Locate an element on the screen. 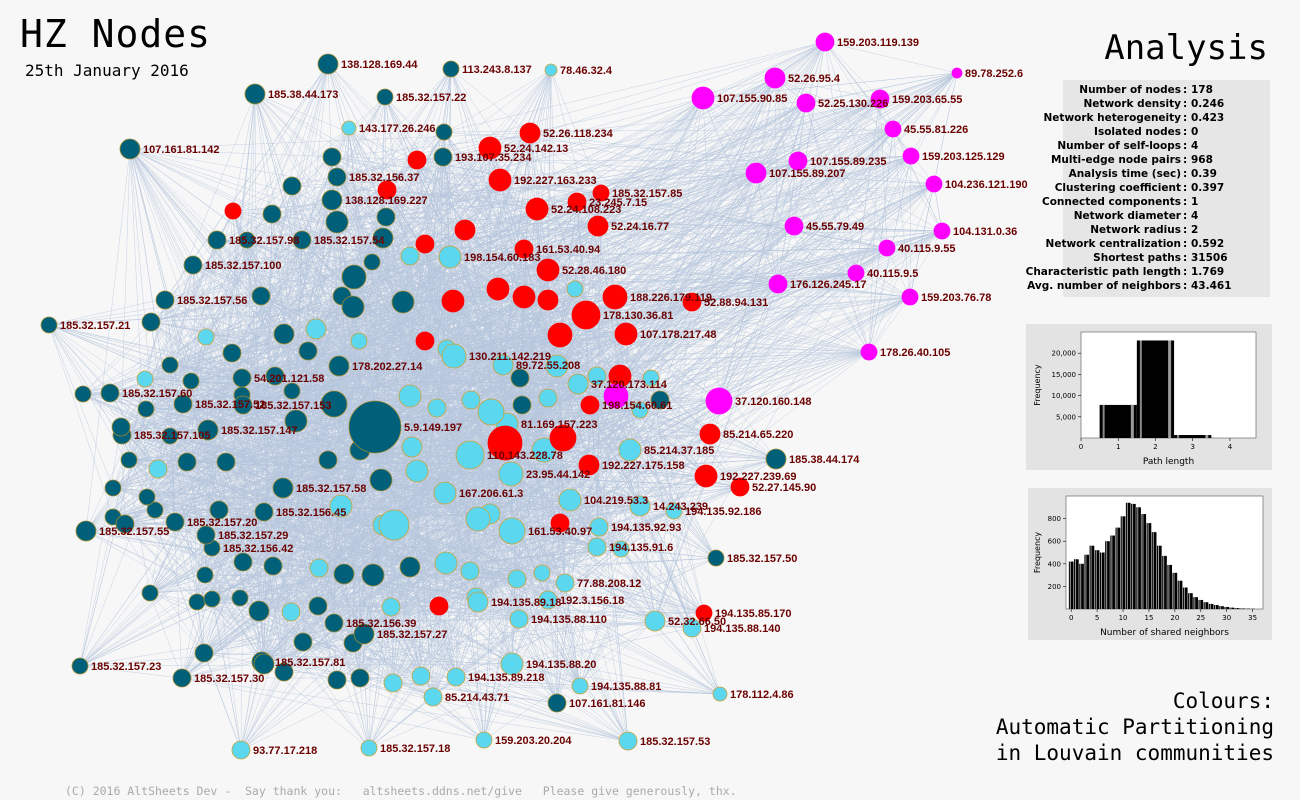 This screenshot has width=1300, height=800. node-label: 192.3.156.18 is located at coordinates (592, 601).